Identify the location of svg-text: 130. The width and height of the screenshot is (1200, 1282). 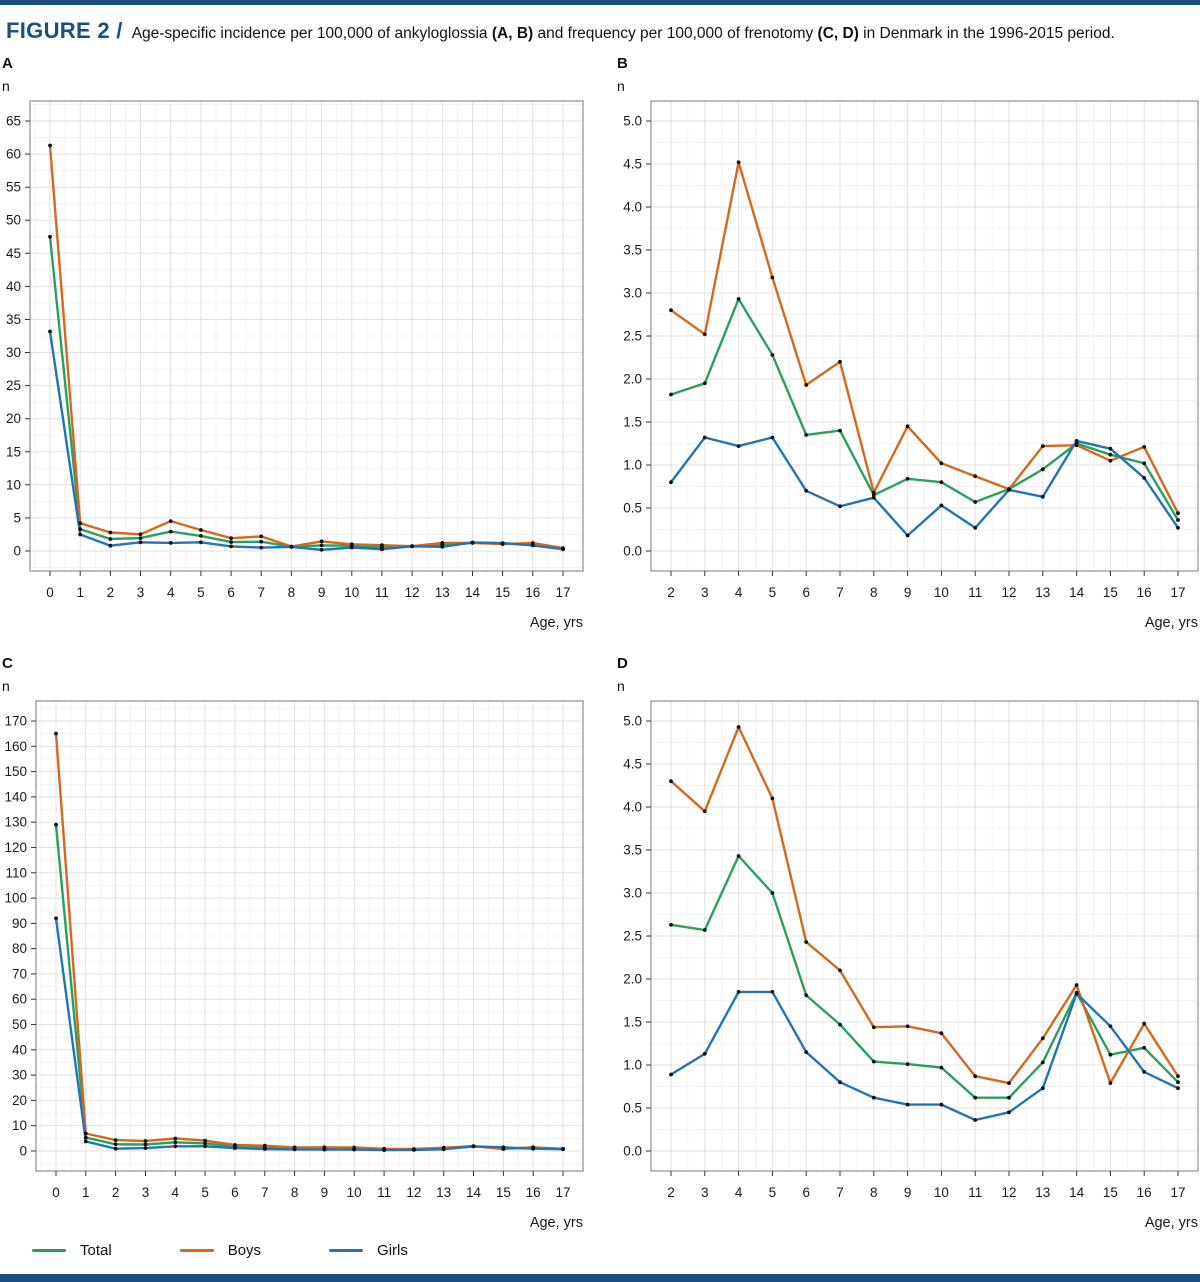
(15, 822).